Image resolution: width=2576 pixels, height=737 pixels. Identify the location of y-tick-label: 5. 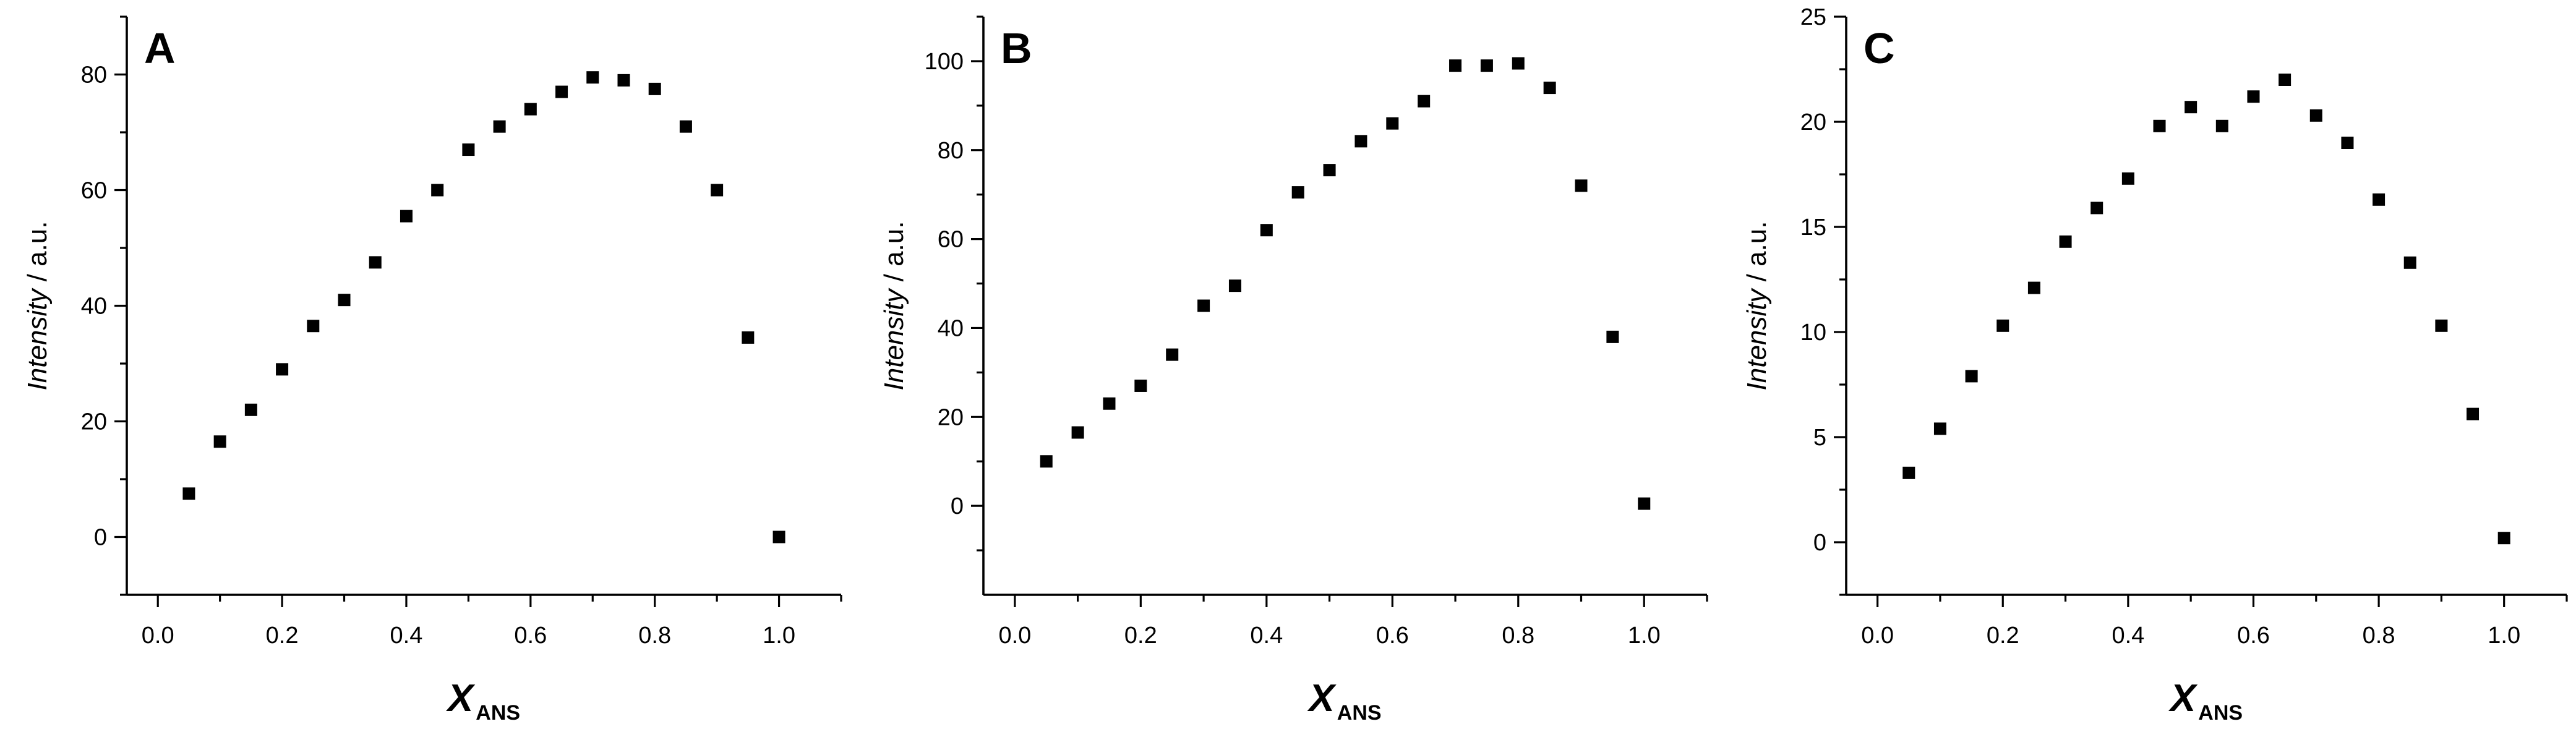
(1820, 438).